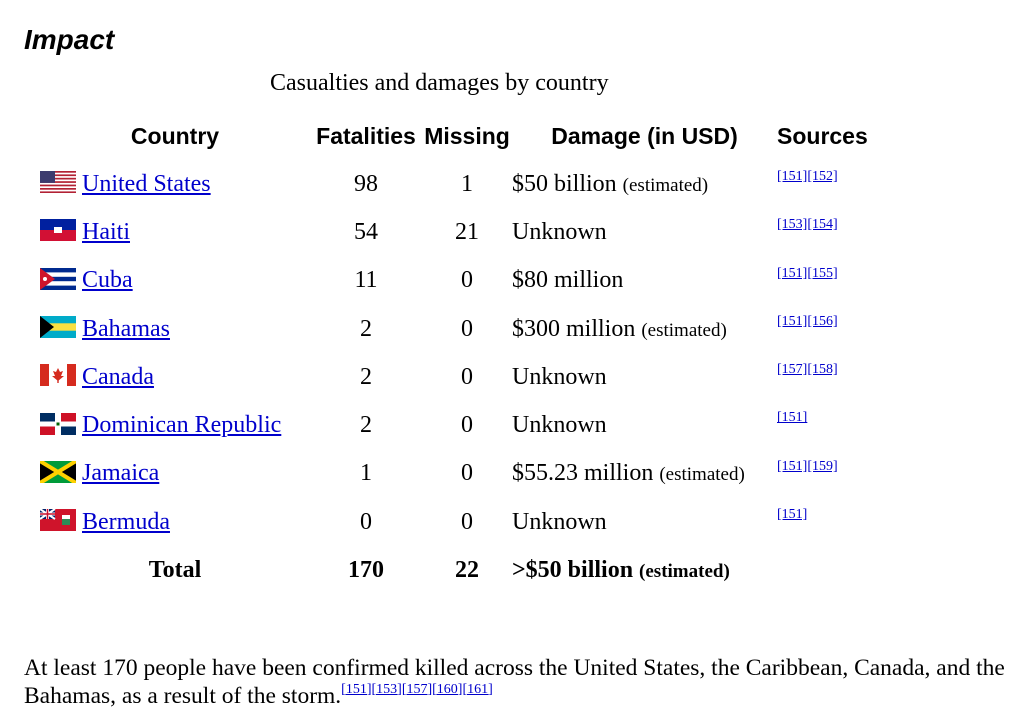 This screenshot has width=1024, height=718. I want to click on sources-cell: [153][154], so click(822, 232).